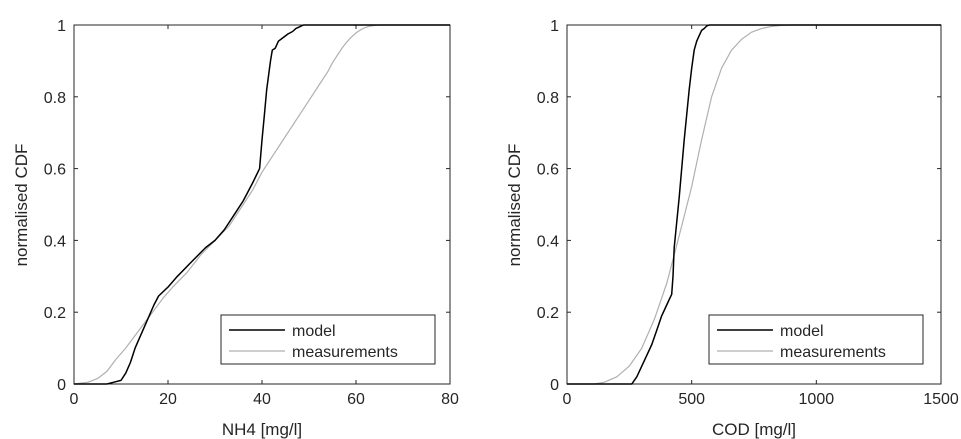  What do you see at coordinates (262, 429) in the screenshot?
I see `x-axis-label: NH4 [mg/l]` at bounding box center [262, 429].